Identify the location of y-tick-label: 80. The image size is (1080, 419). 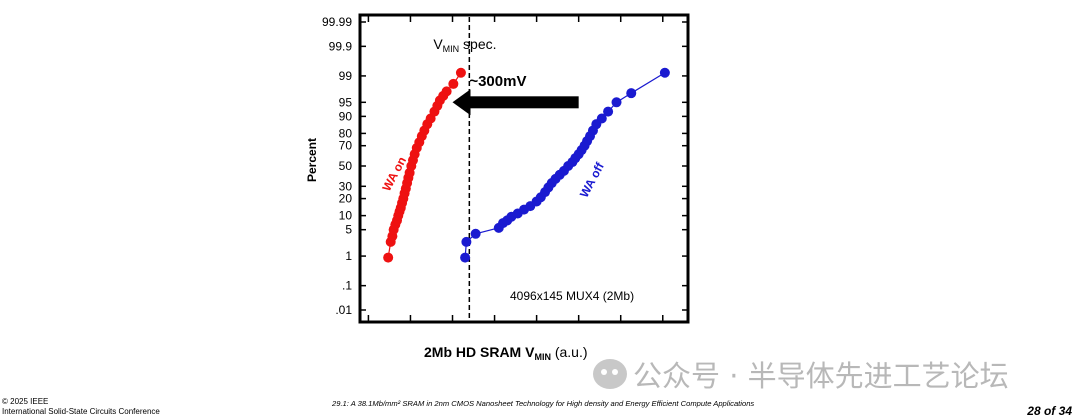
(346, 133).